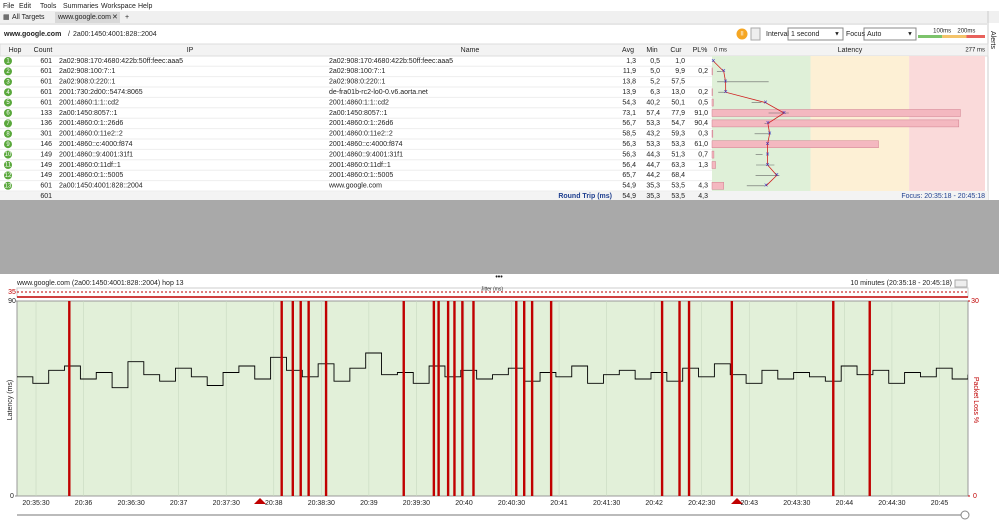 The width and height of the screenshot is (999, 525). Describe the element at coordinates (115, 34) in the screenshot. I see `breadcrumb-ip: 2a00:1450:4001:828::2004` at that location.